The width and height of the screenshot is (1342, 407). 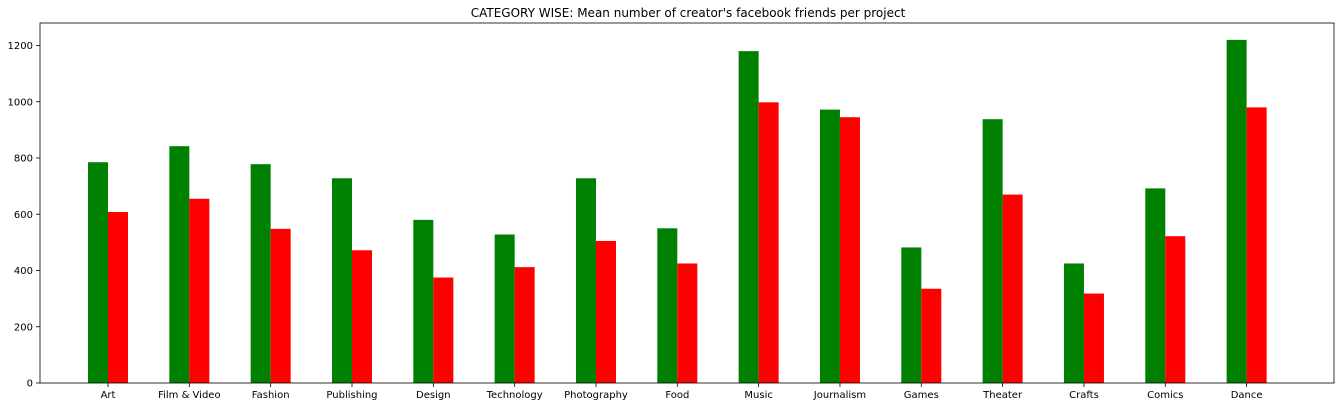 I want to click on y-tick-label: 600, so click(x=23, y=215).